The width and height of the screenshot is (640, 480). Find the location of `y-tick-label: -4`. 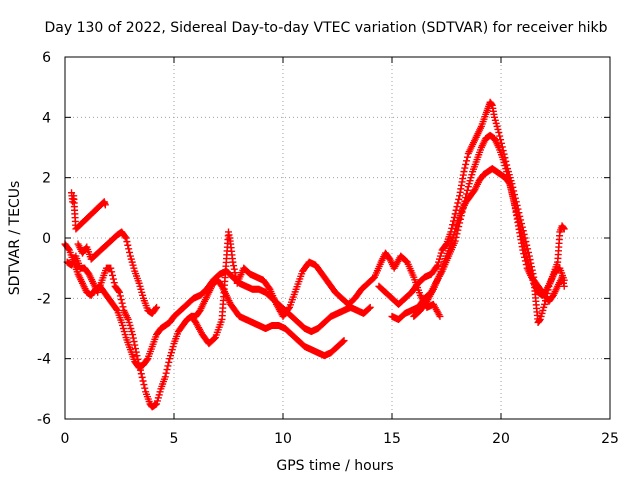

y-tick-label: -4 is located at coordinates (44, 360).